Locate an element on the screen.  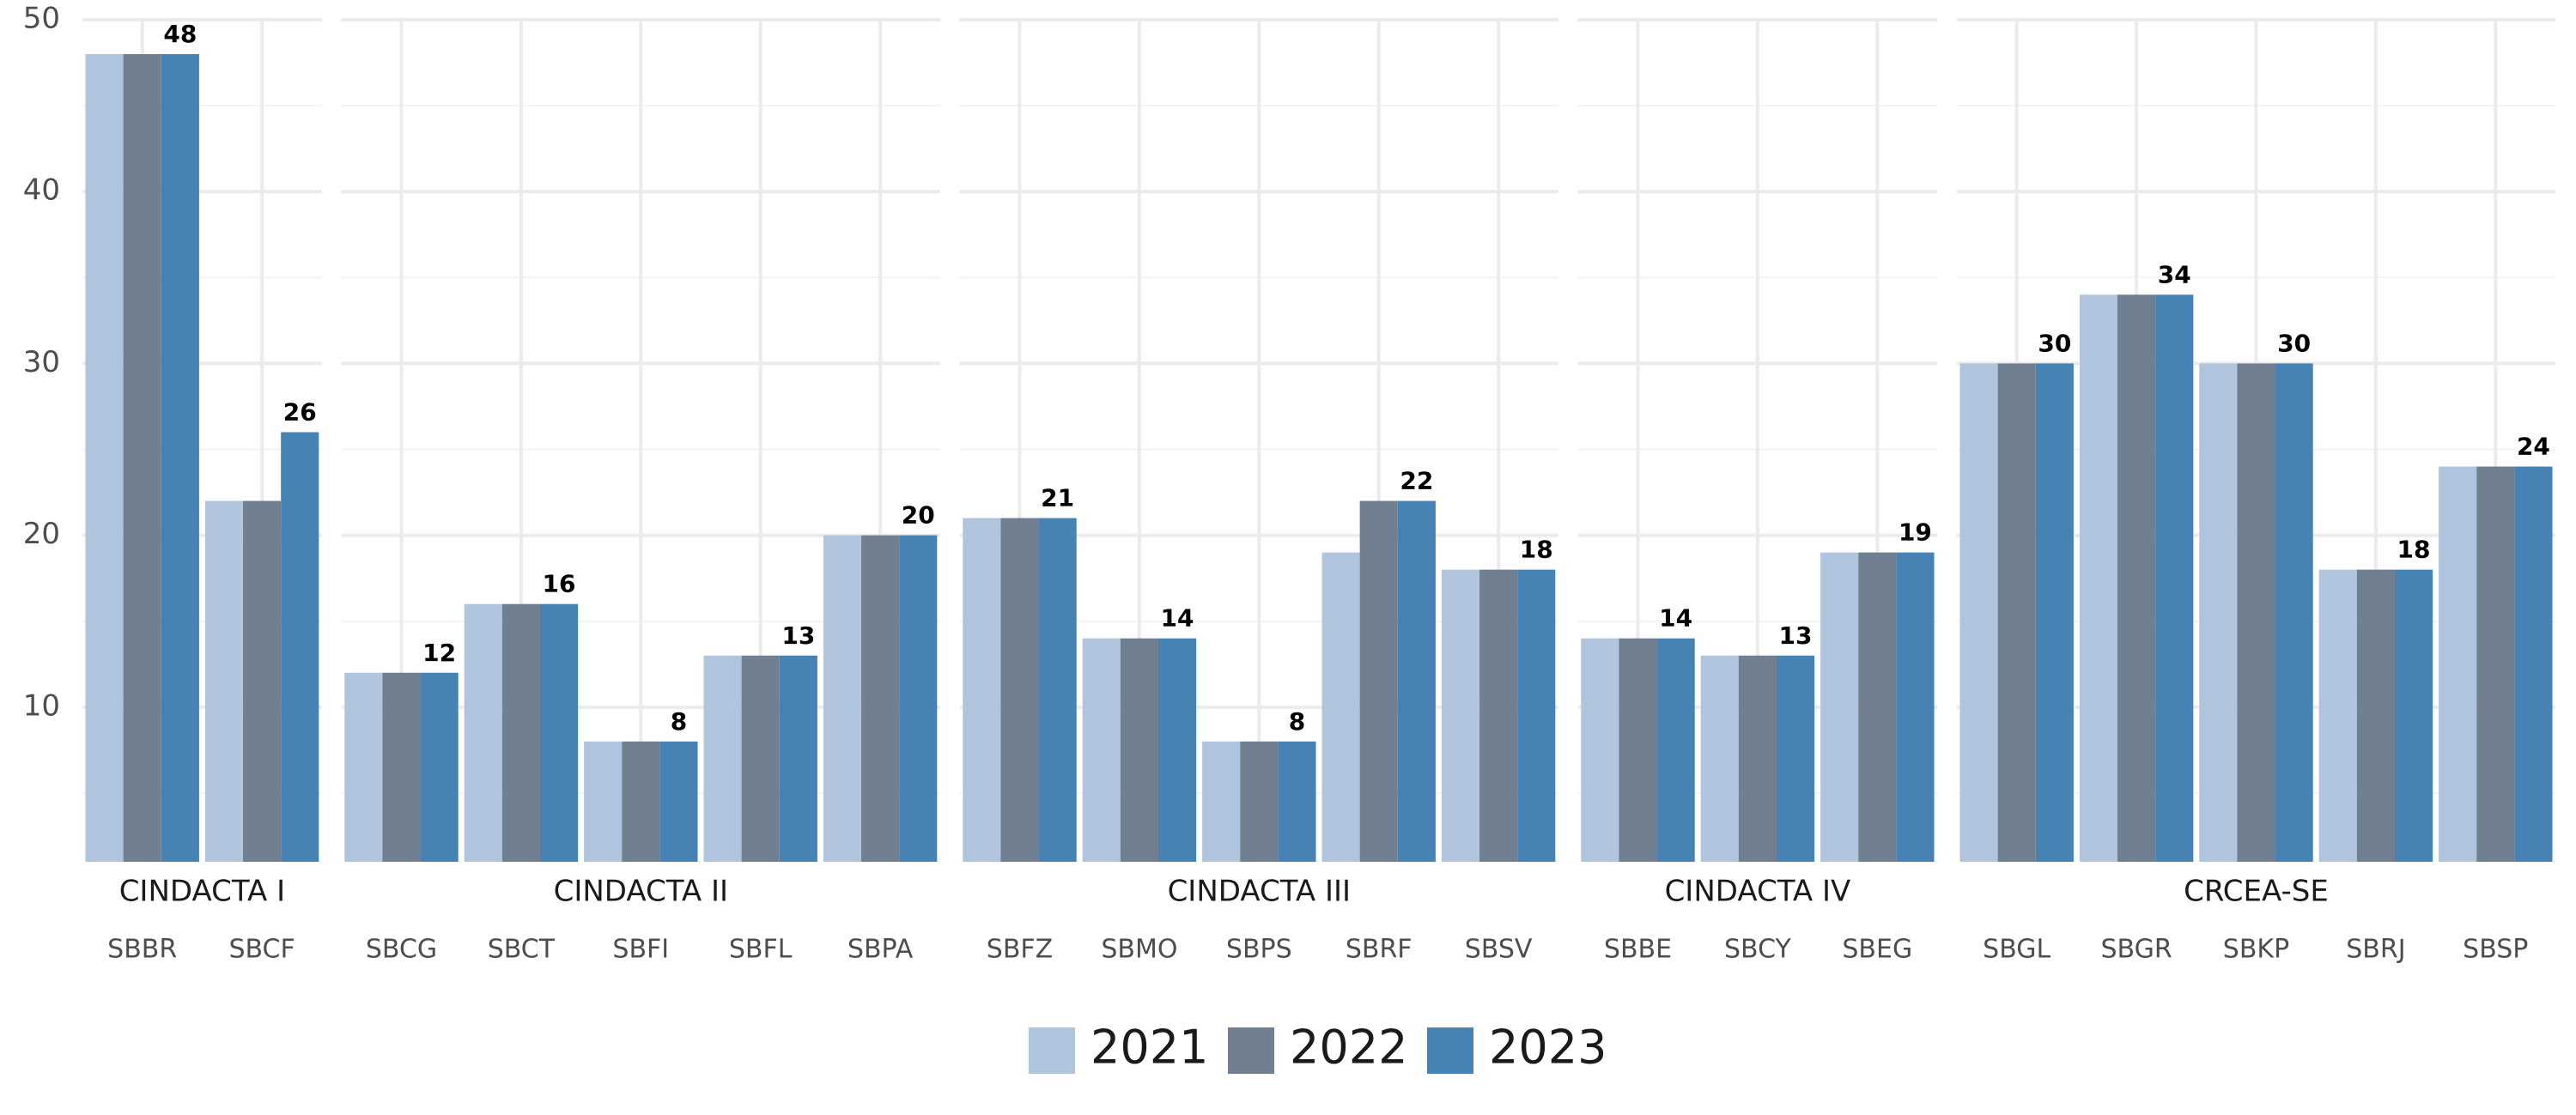
data-label: 16 is located at coordinates (559, 584).